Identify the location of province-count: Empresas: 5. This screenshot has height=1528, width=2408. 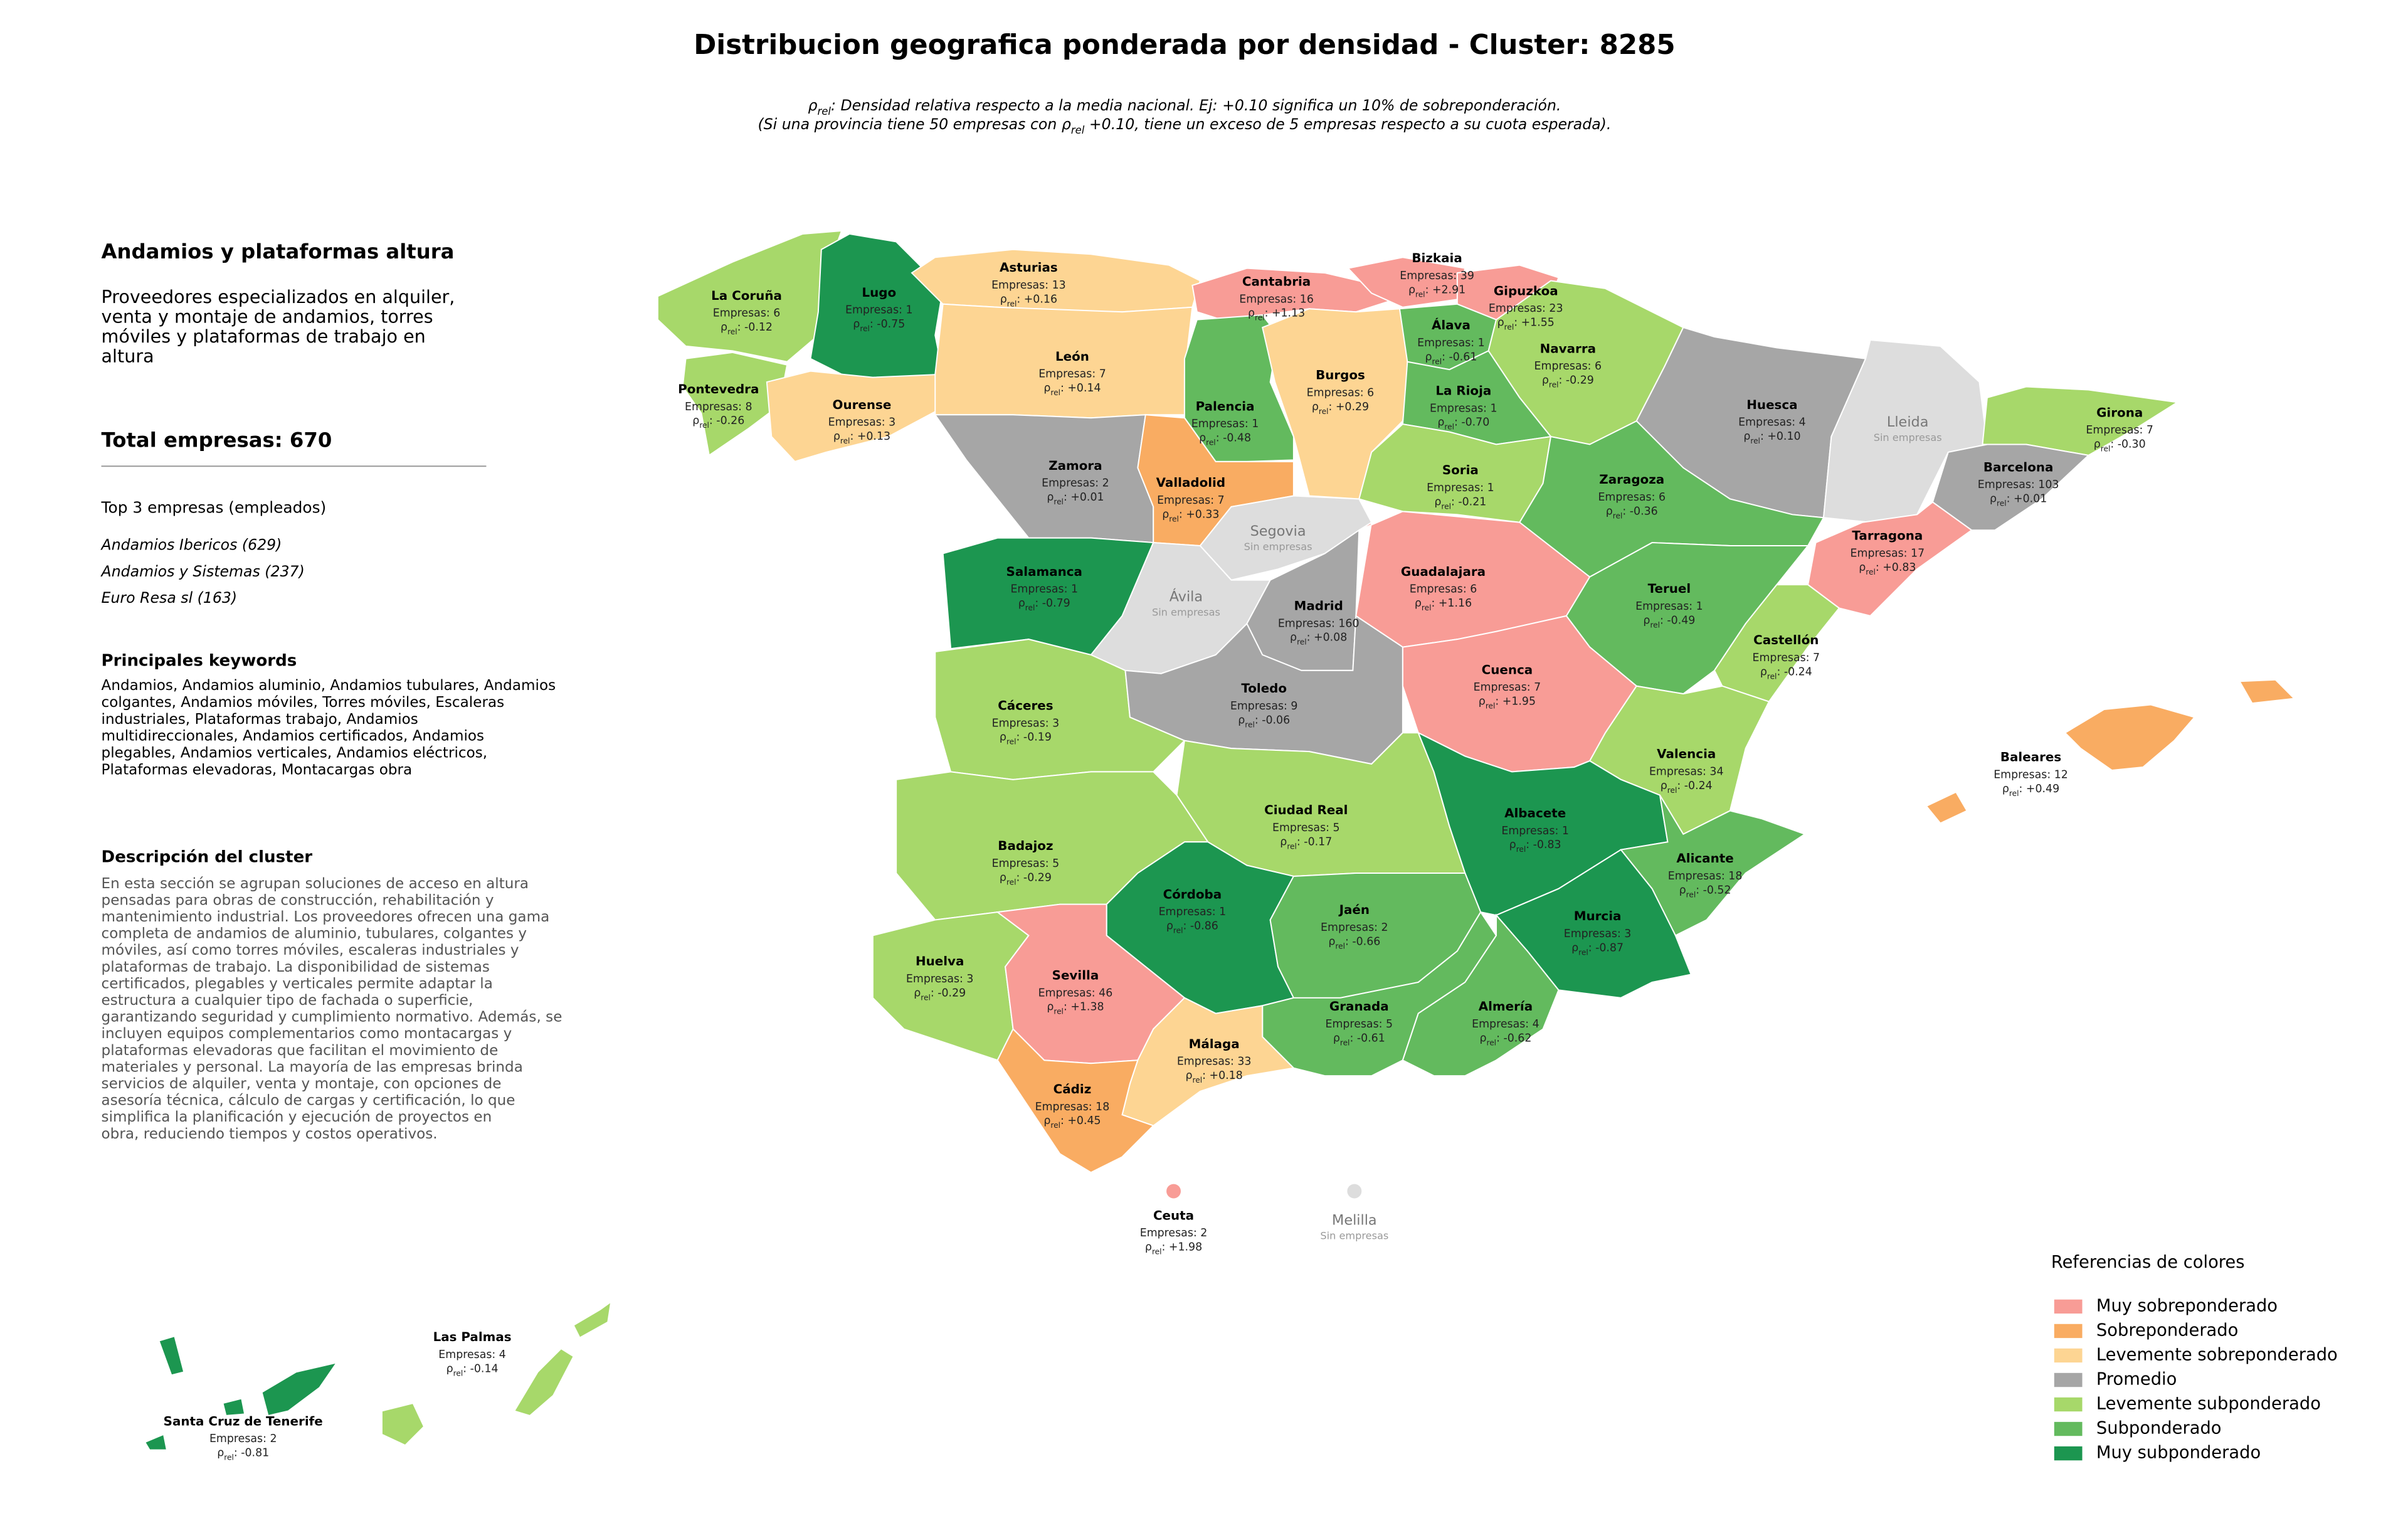
(1026, 863).